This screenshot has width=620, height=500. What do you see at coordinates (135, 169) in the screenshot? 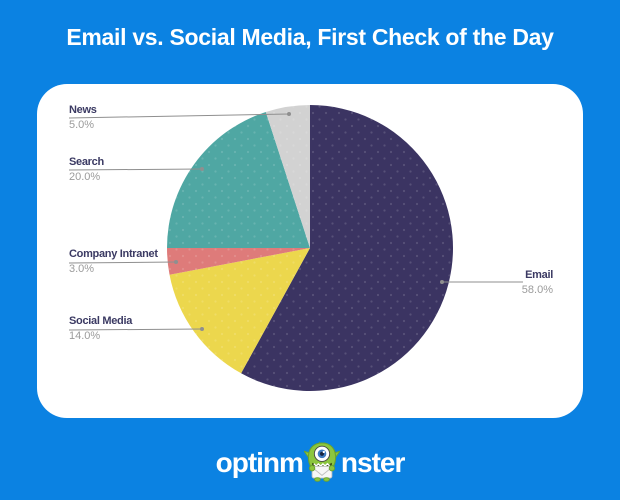
I see `callout-line-search` at bounding box center [135, 169].